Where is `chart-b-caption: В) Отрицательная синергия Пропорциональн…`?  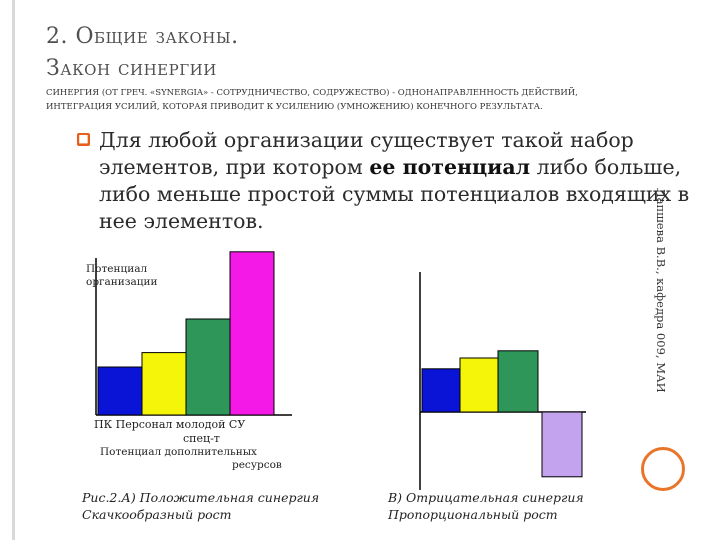 chart-b-caption: В) Отрицательная синергия Пропорциональн… is located at coordinates (486, 506).